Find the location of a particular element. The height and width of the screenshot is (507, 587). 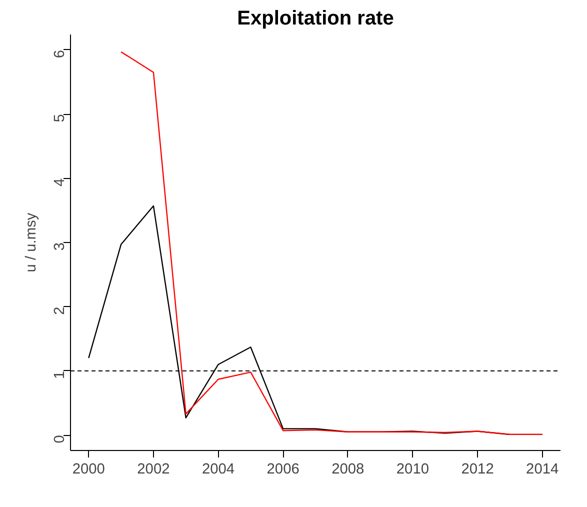

x-tick-label: 2012 is located at coordinates (477, 470).